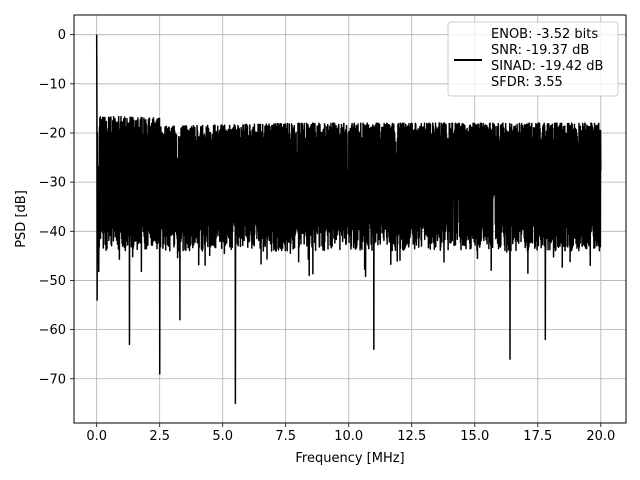  Describe the element at coordinates (52, 133) in the screenshot. I see `y-tick-label: −20` at that location.